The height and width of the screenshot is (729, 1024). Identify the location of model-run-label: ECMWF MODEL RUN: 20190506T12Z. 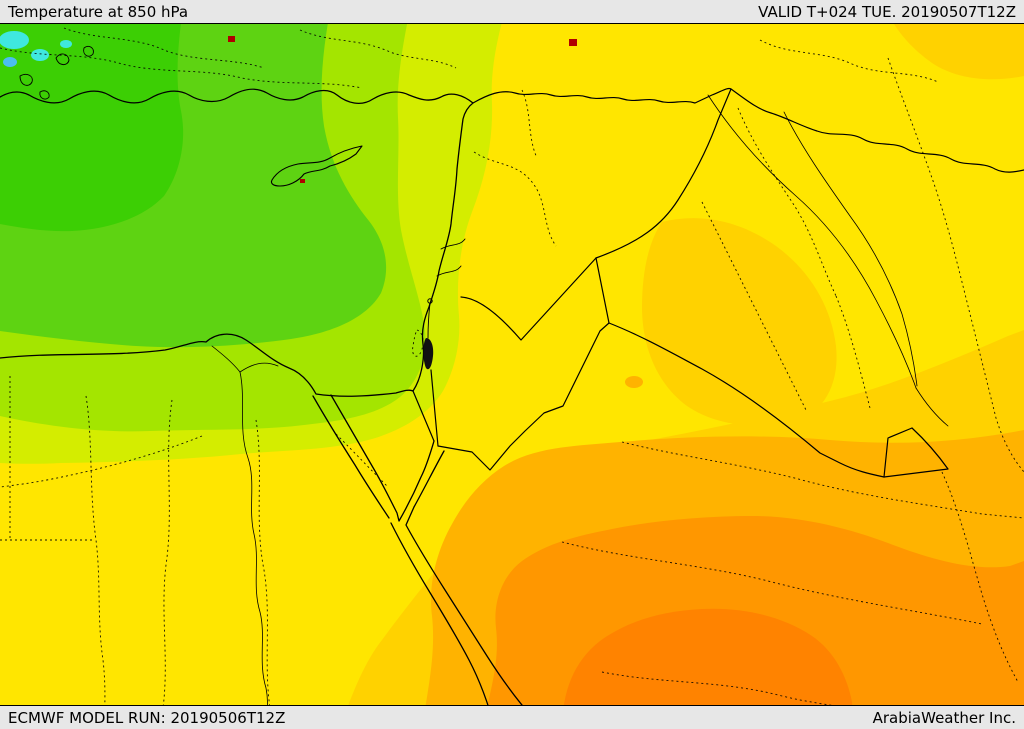
(147, 717).